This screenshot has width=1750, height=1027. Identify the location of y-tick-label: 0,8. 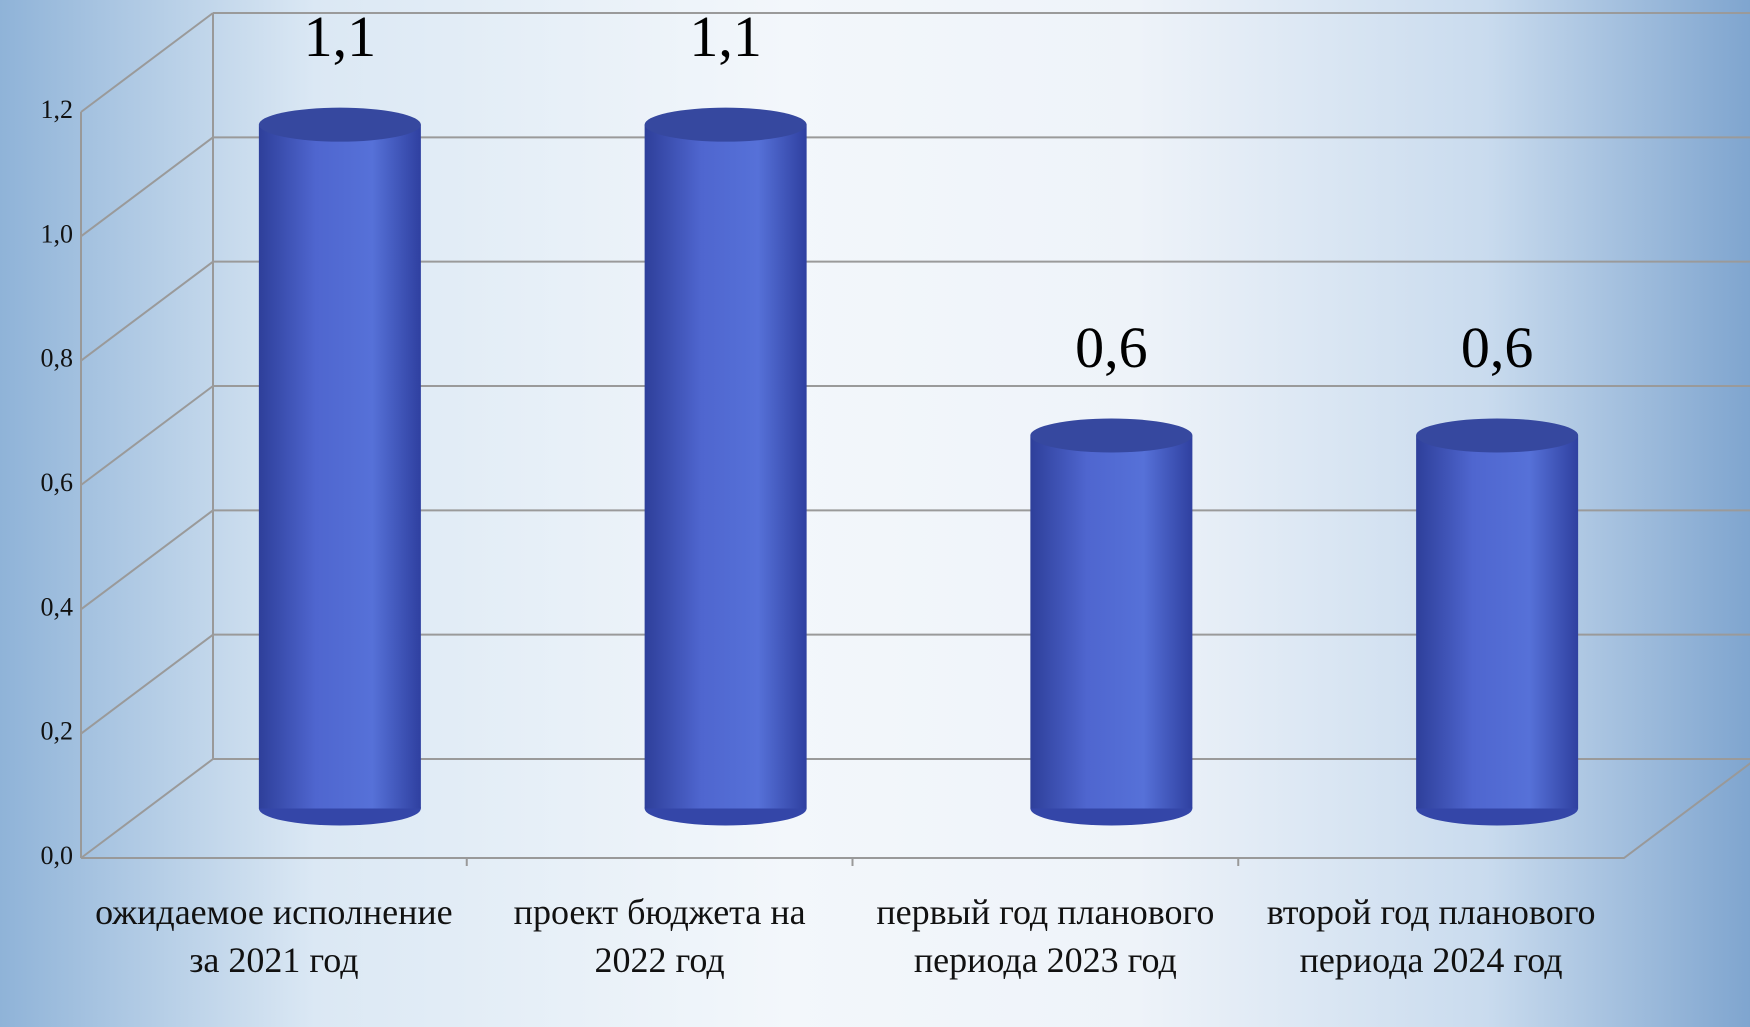
(57, 358).